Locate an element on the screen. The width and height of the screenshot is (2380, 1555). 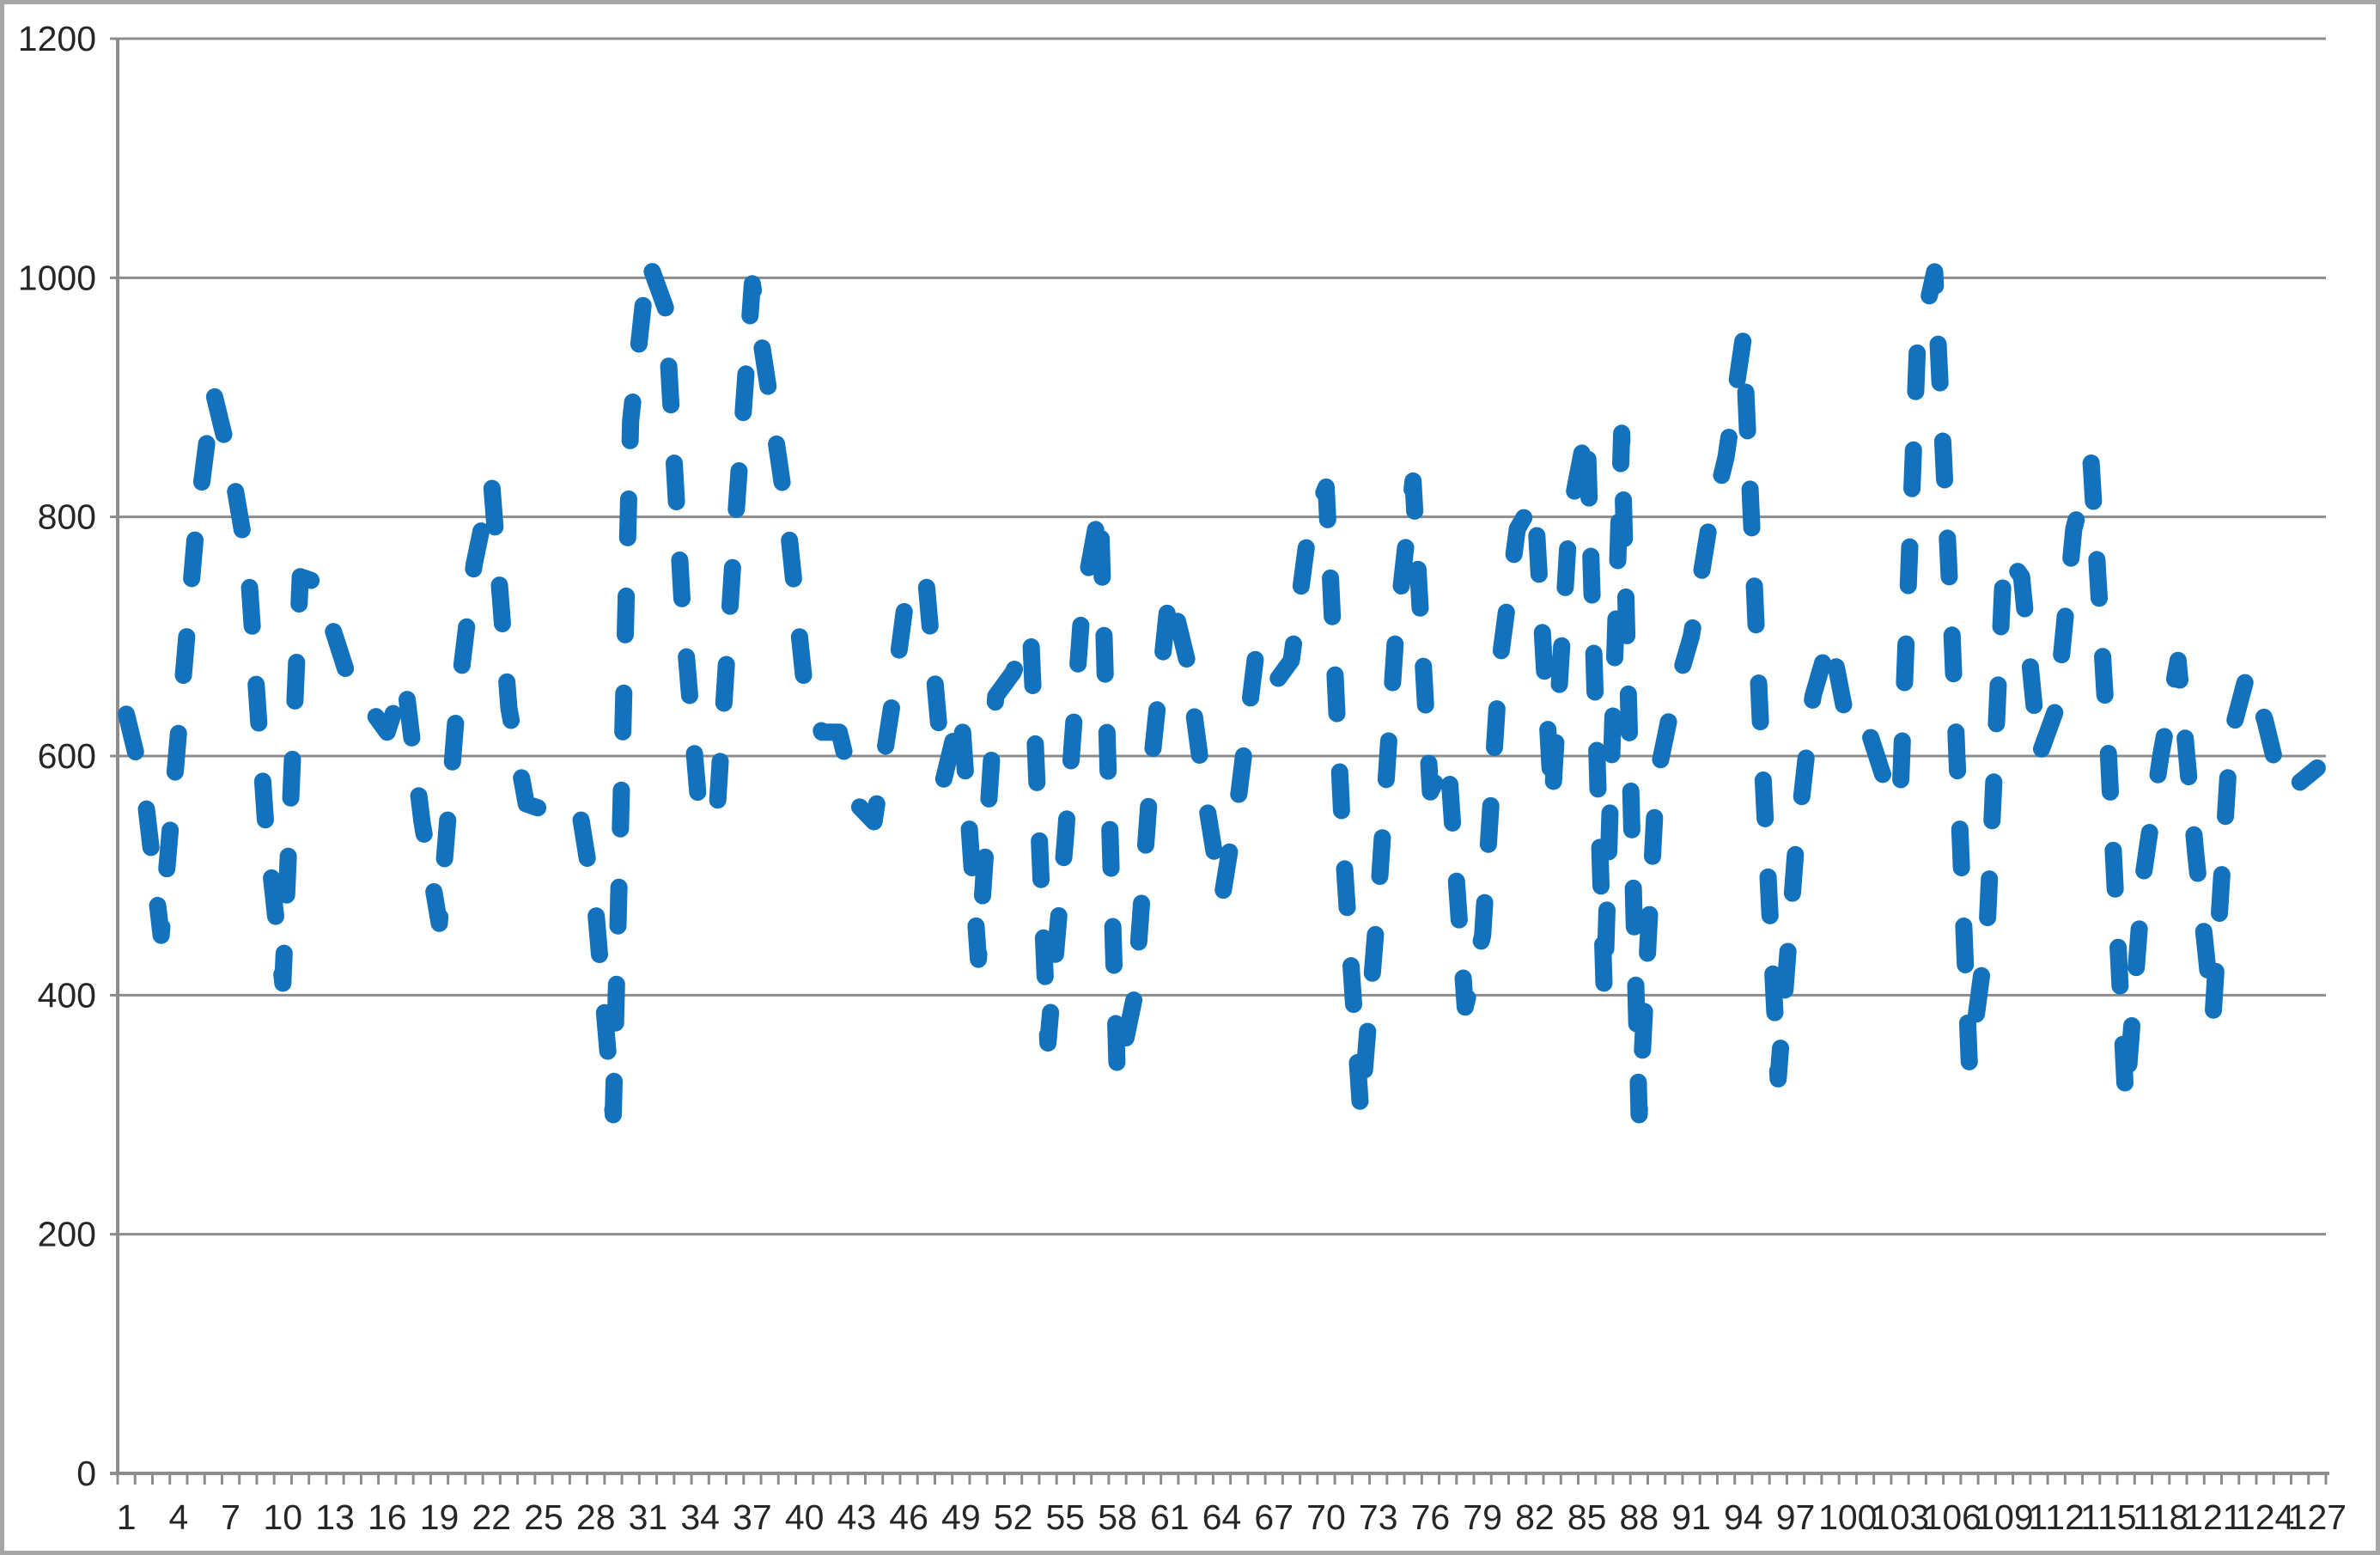
x-tick-label-127: 127 is located at coordinates (2318, 1517).